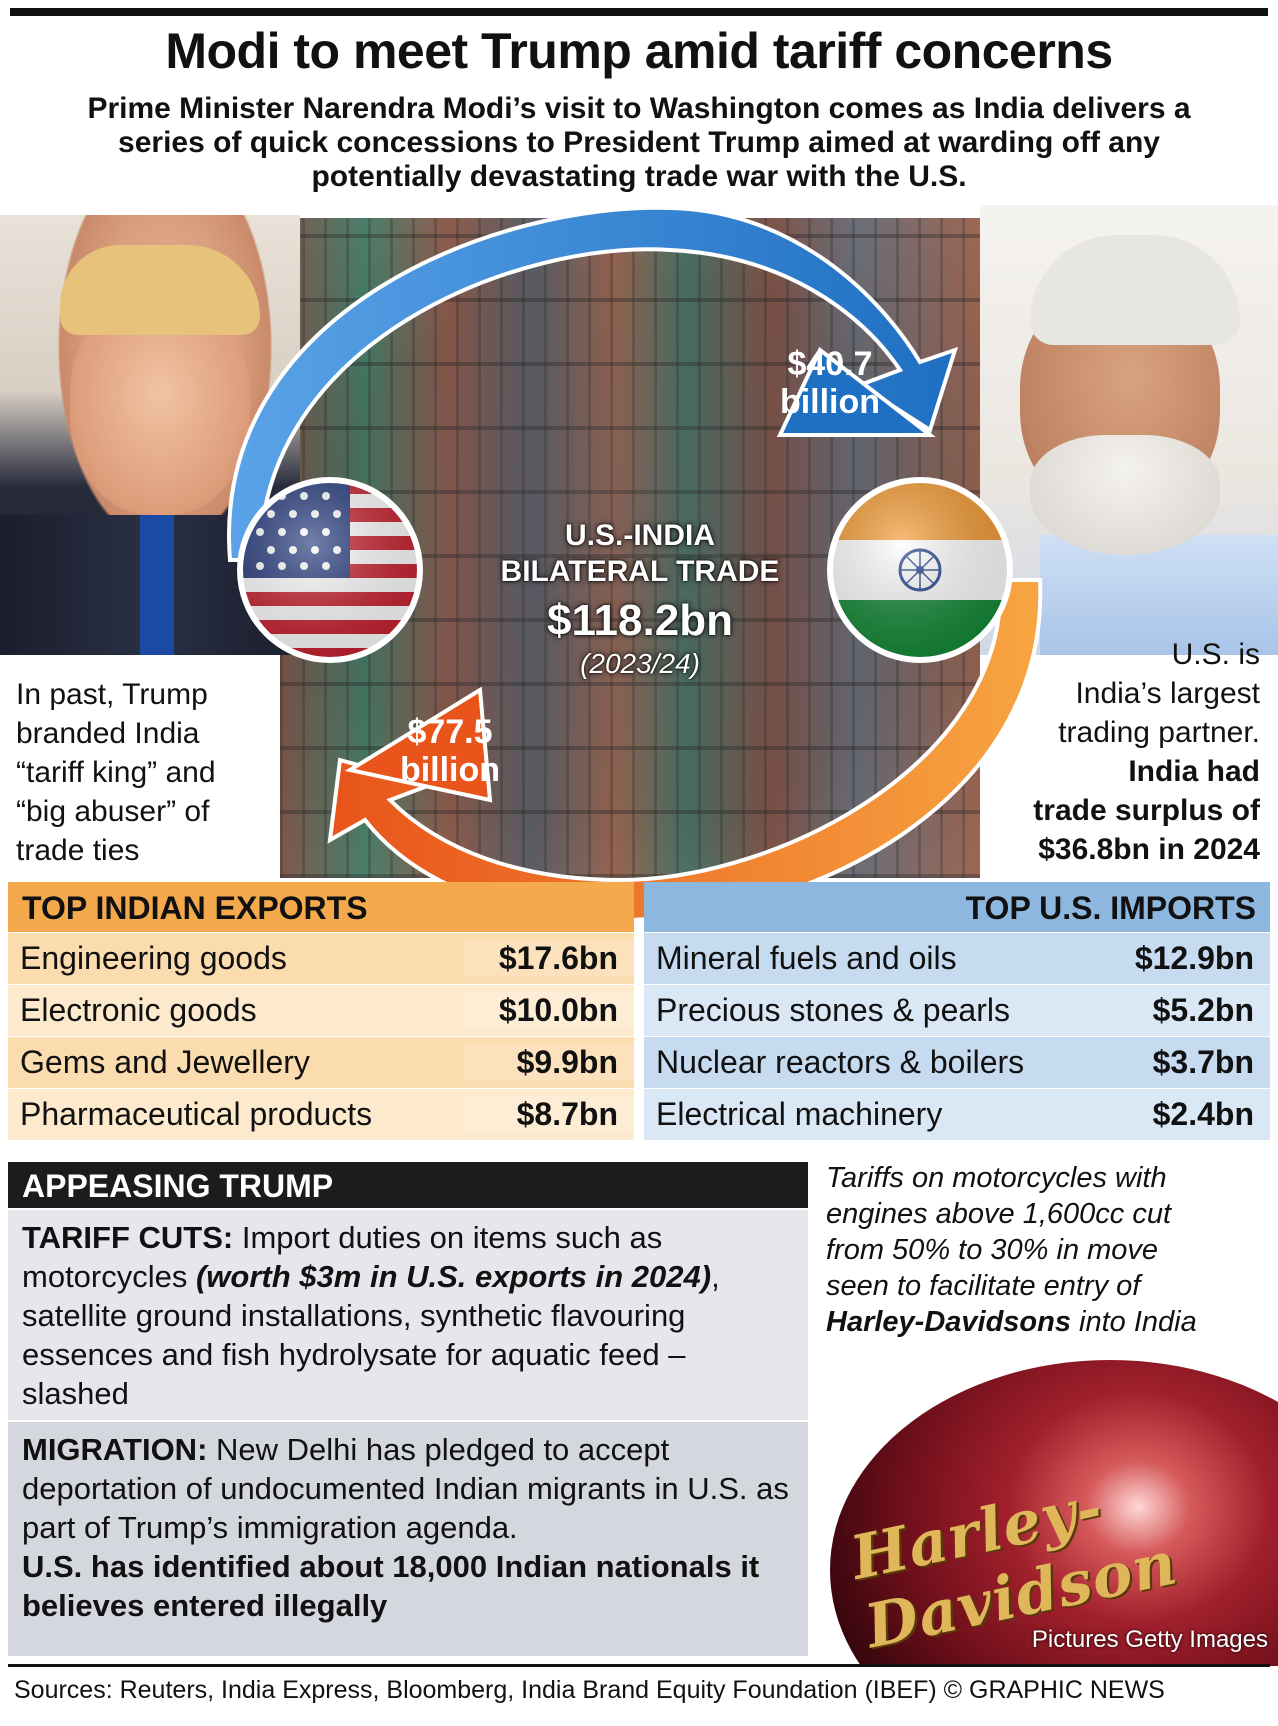 The image size is (1278, 1726). I want to click on tariff-cuts-emphasis: (worth $3m in U.S. exports in 2024), so click(453, 1276).